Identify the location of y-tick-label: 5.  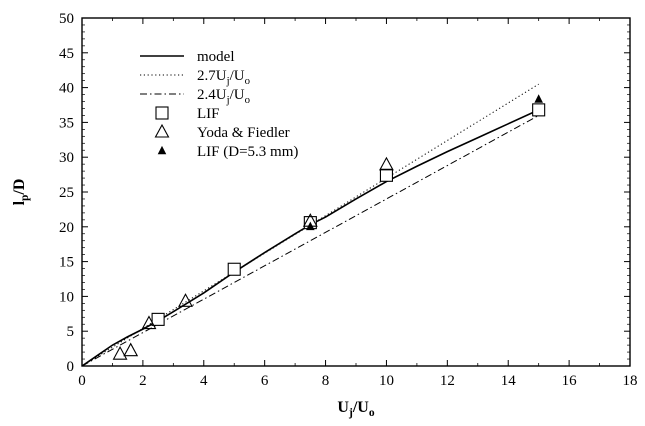
(71, 332).